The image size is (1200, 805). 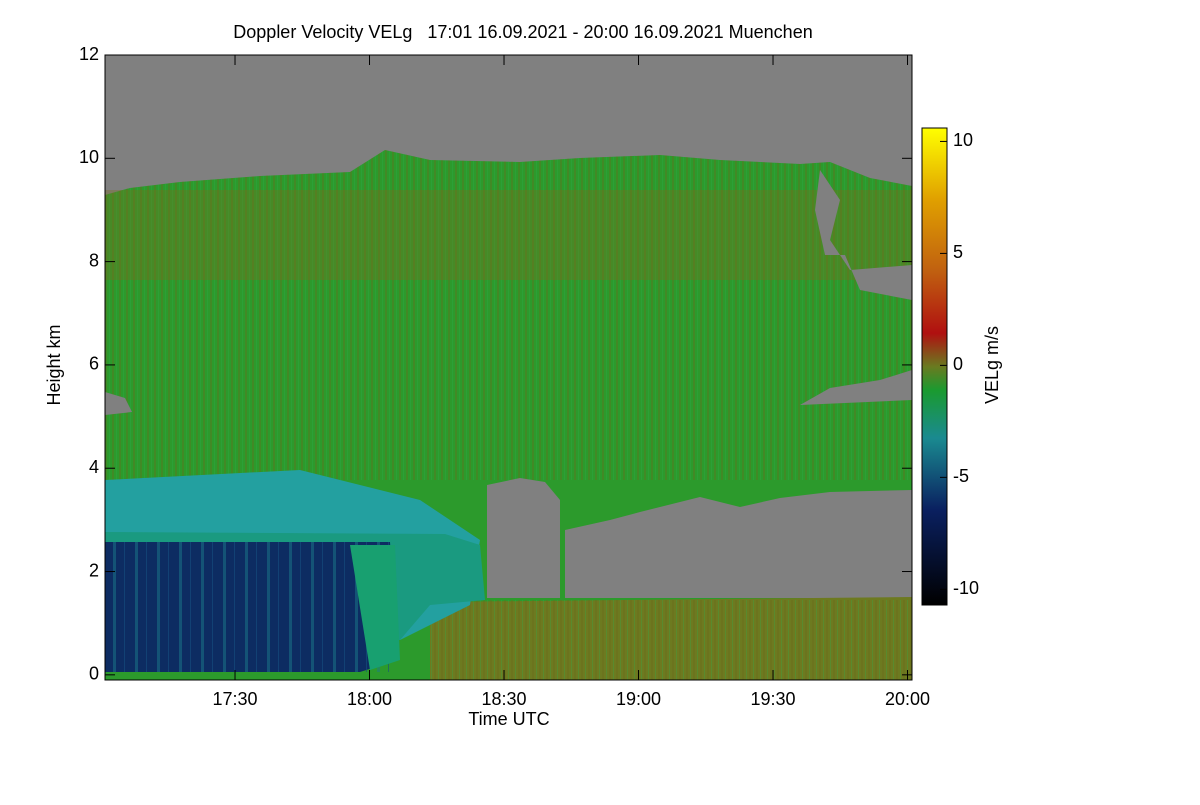 I want to click on y-tick-label: 12, so click(x=89, y=54).